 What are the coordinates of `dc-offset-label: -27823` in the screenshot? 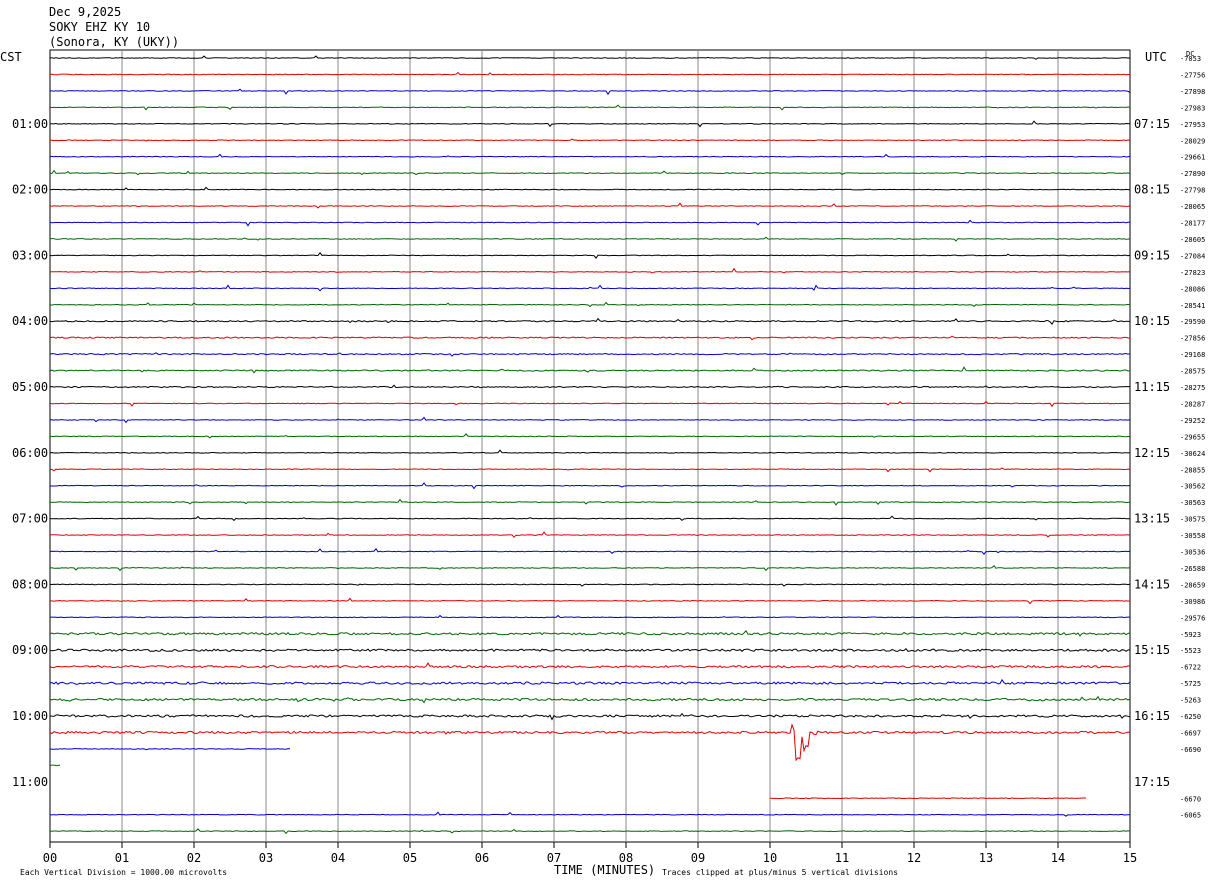 It's located at (1192, 273).